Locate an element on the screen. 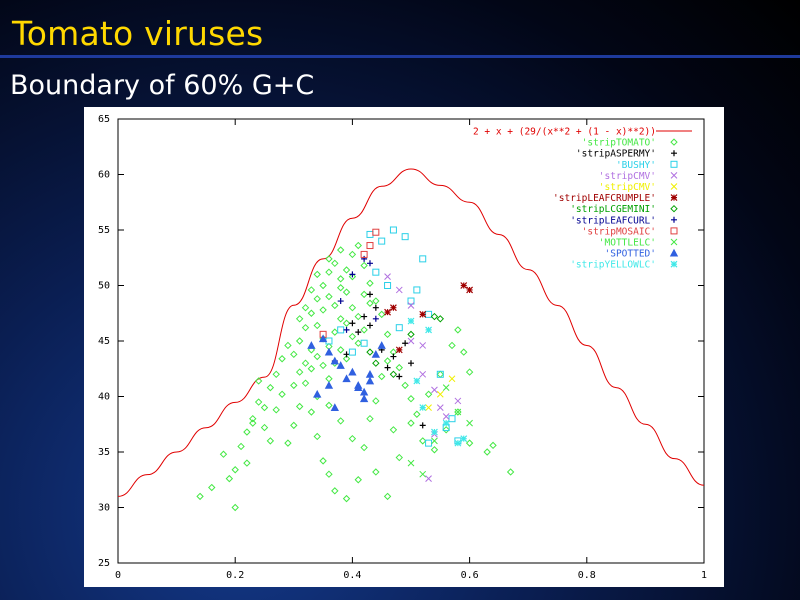 The width and height of the screenshot is (800, 600). legend-entry-label: 'MOTTLELC' is located at coordinates (627, 243).